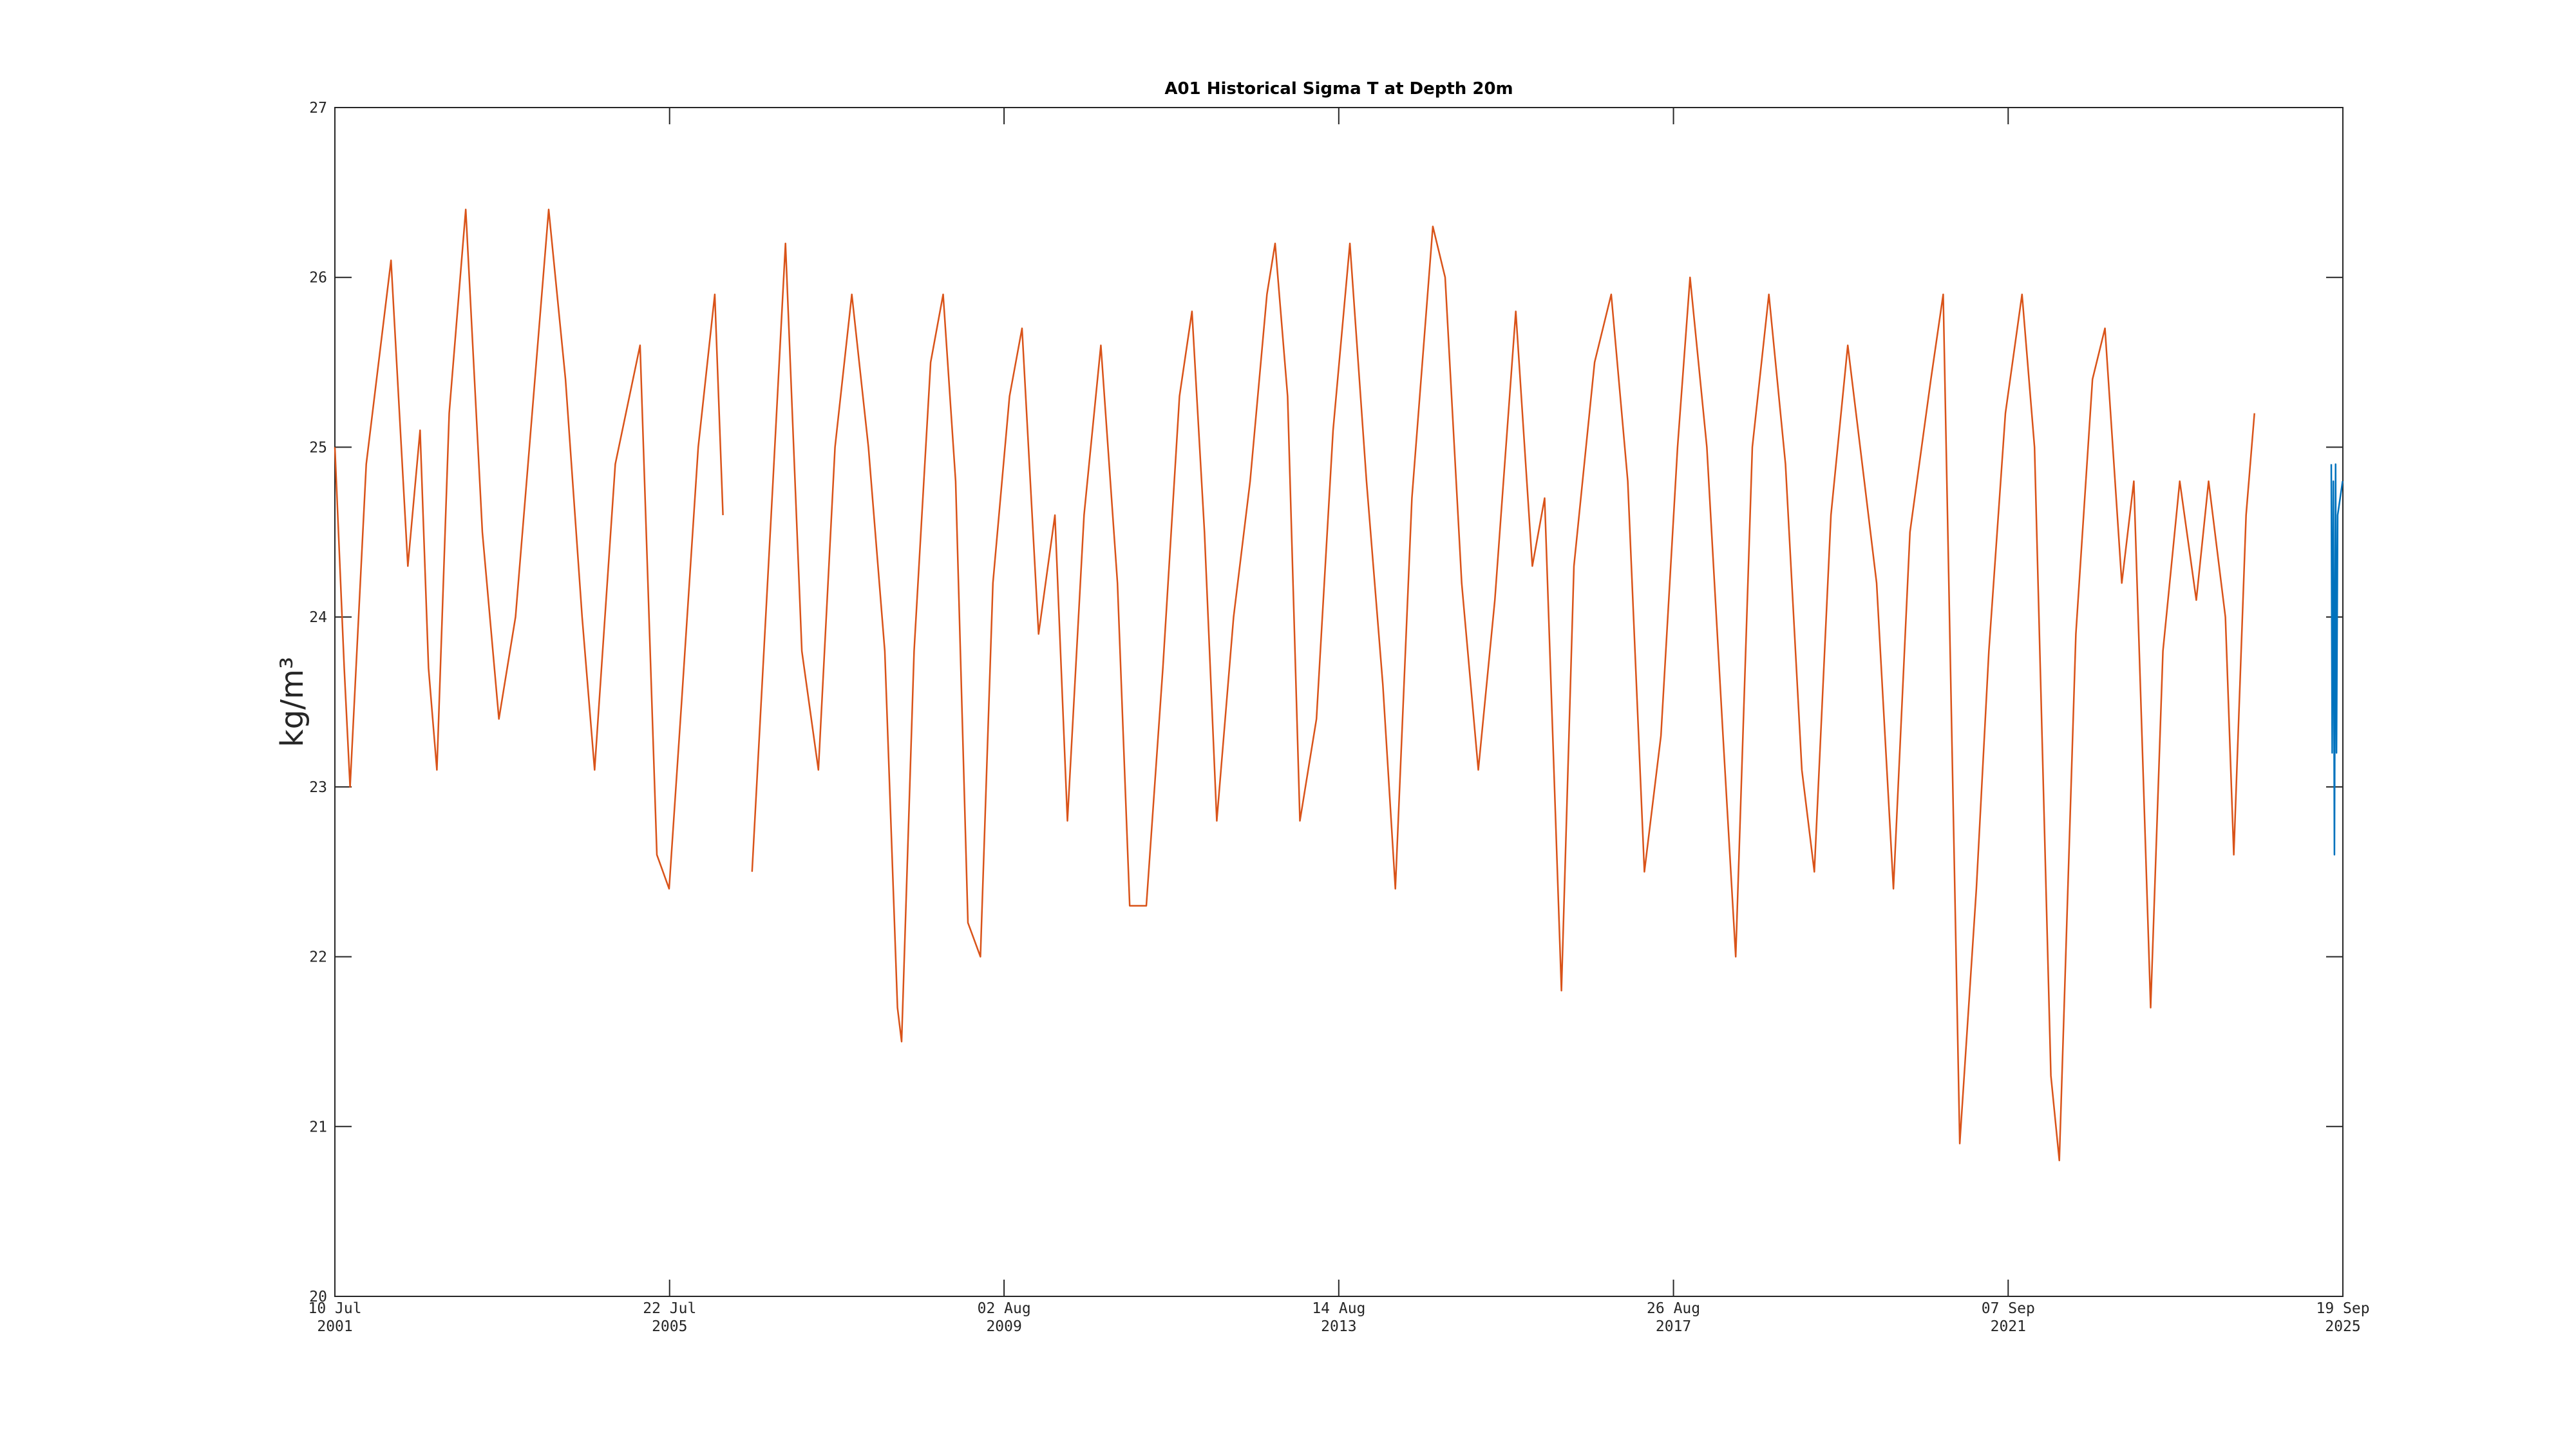 The image size is (2576, 1449). Describe the element at coordinates (318, 447) in the screenshot. I see `y-tick-label: 25` at that location.